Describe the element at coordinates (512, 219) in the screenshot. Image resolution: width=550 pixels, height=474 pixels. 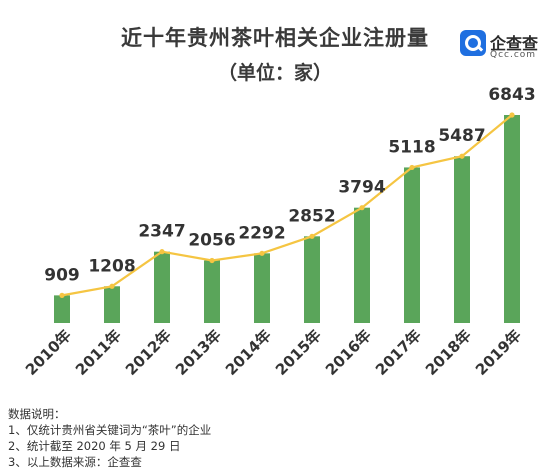
I see `bar-2019年` at that location.